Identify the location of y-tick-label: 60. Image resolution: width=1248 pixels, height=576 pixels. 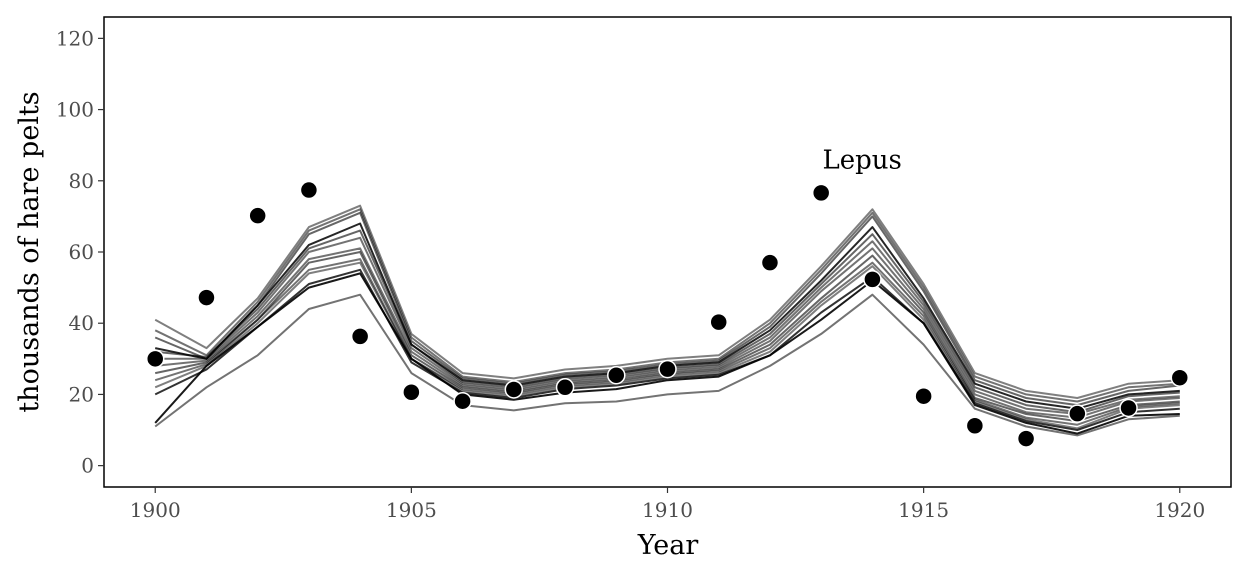
(81, 252).